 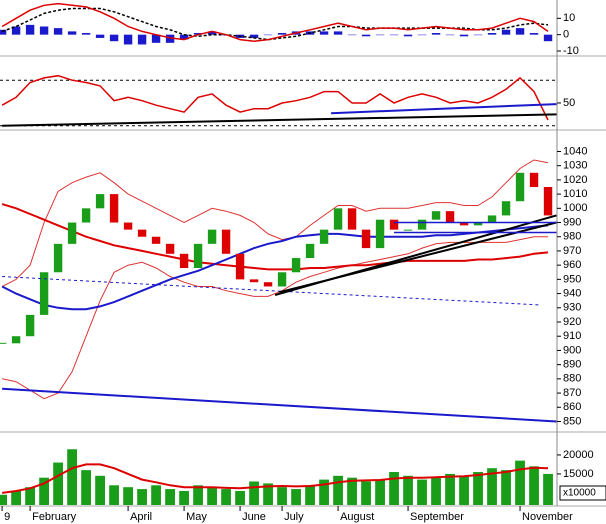 I want to click on y-tick-label: 0, so click(x=566, y=35).